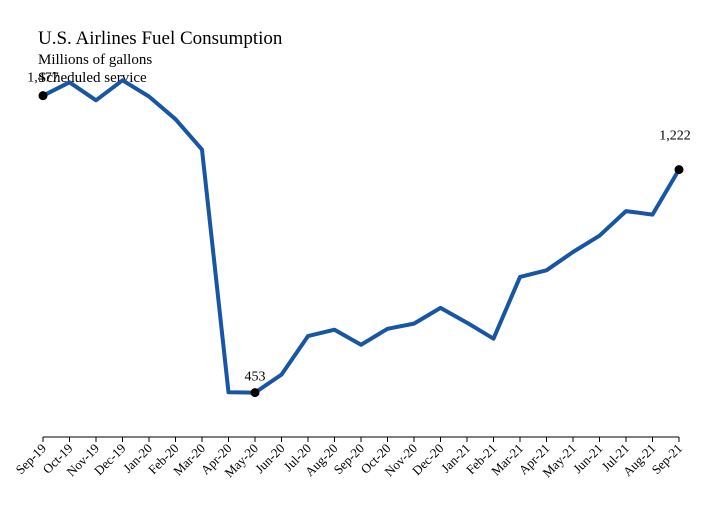  Describe the element at coordinates (95, 60) in the screenshot. I see `chart-subtitle-units: Millions of gallons` at that location.